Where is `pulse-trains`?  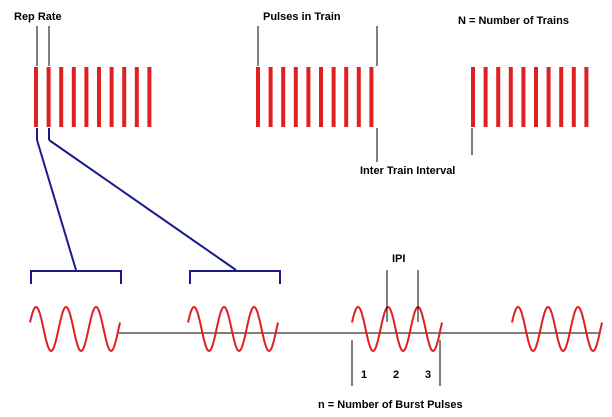 pulse-trains is located at coordinates (311, 97).